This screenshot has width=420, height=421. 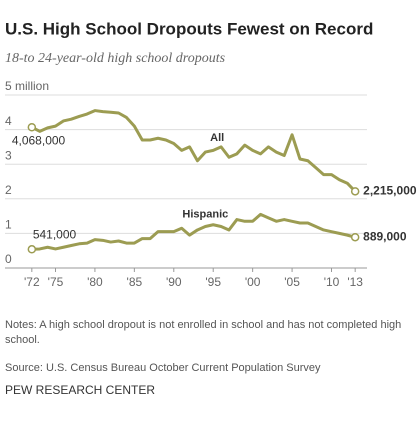 What do you see at coordinates (8, 225) in the screenshot?
I see `y-tick-label: 1` at bounding box center [8, 225].